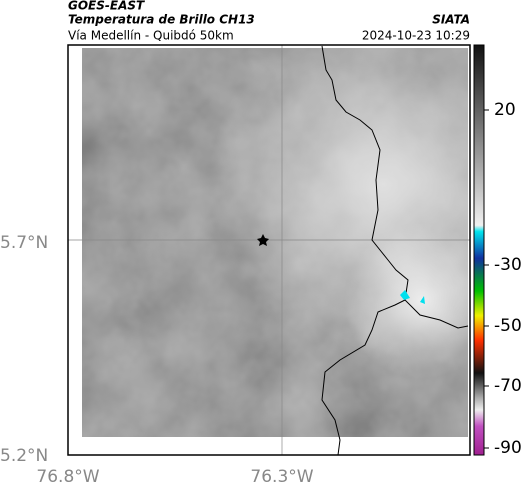  I want to click on datetime: 2024-10-23 10:29, so click(416, 36).